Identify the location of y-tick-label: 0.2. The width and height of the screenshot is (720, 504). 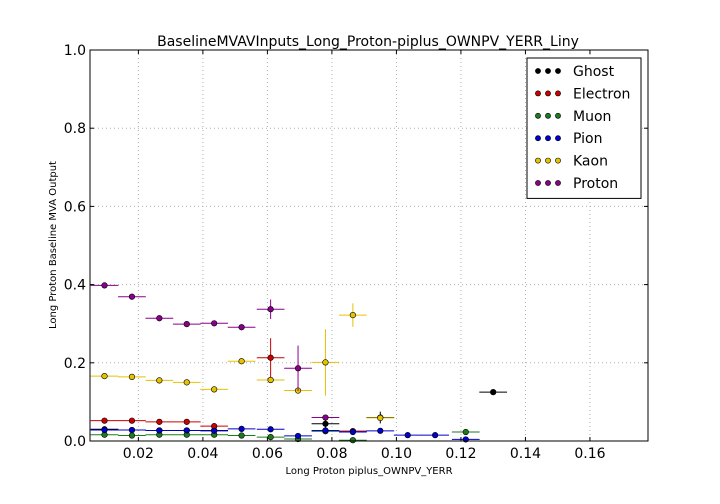
(75, 364).